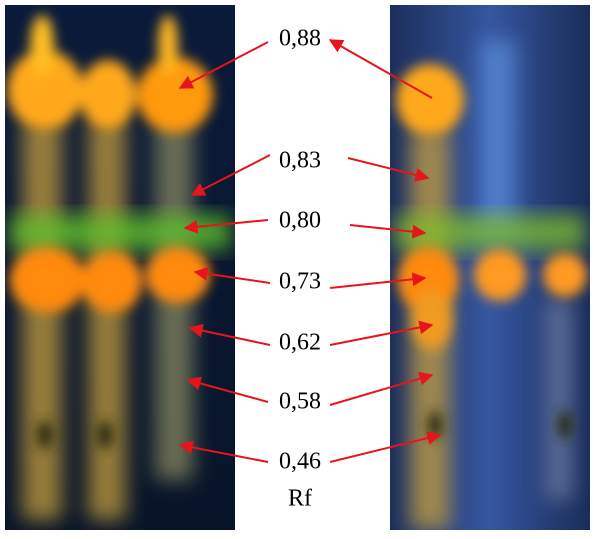 The width and height of the screenshot is (594, 539). What do you see at coordinates (300, 343) in the screenshot?
I see `rf-label: 0,62` at bounding box center [300, 343].